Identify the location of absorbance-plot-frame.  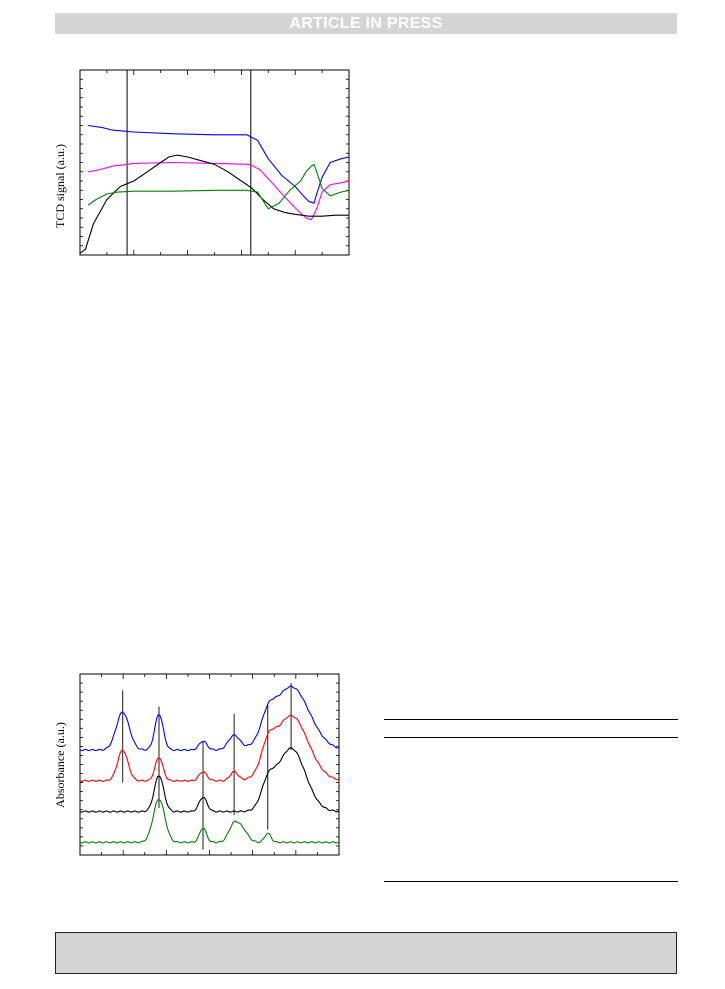
(209, 764).